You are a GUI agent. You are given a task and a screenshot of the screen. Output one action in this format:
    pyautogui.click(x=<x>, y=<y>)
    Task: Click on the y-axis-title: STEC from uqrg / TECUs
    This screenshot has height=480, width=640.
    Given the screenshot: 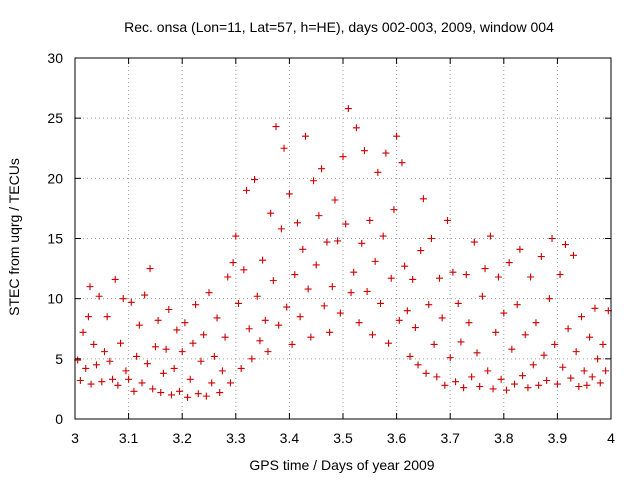 What is the action you would take?
    pyautogui.click(x=14, y=237)
    